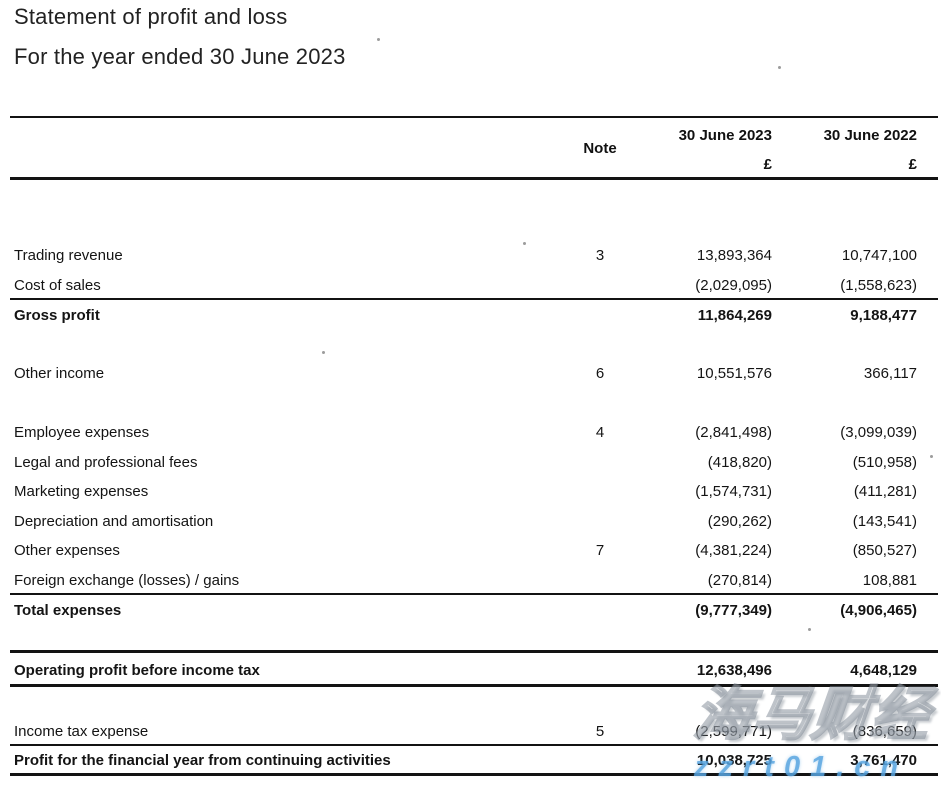 The width and height of the screenshot is (941, 791). Describe the element at coordinates (151, 16) in the screenshot. I see `page-title: Statement of profit and loss` at that location.